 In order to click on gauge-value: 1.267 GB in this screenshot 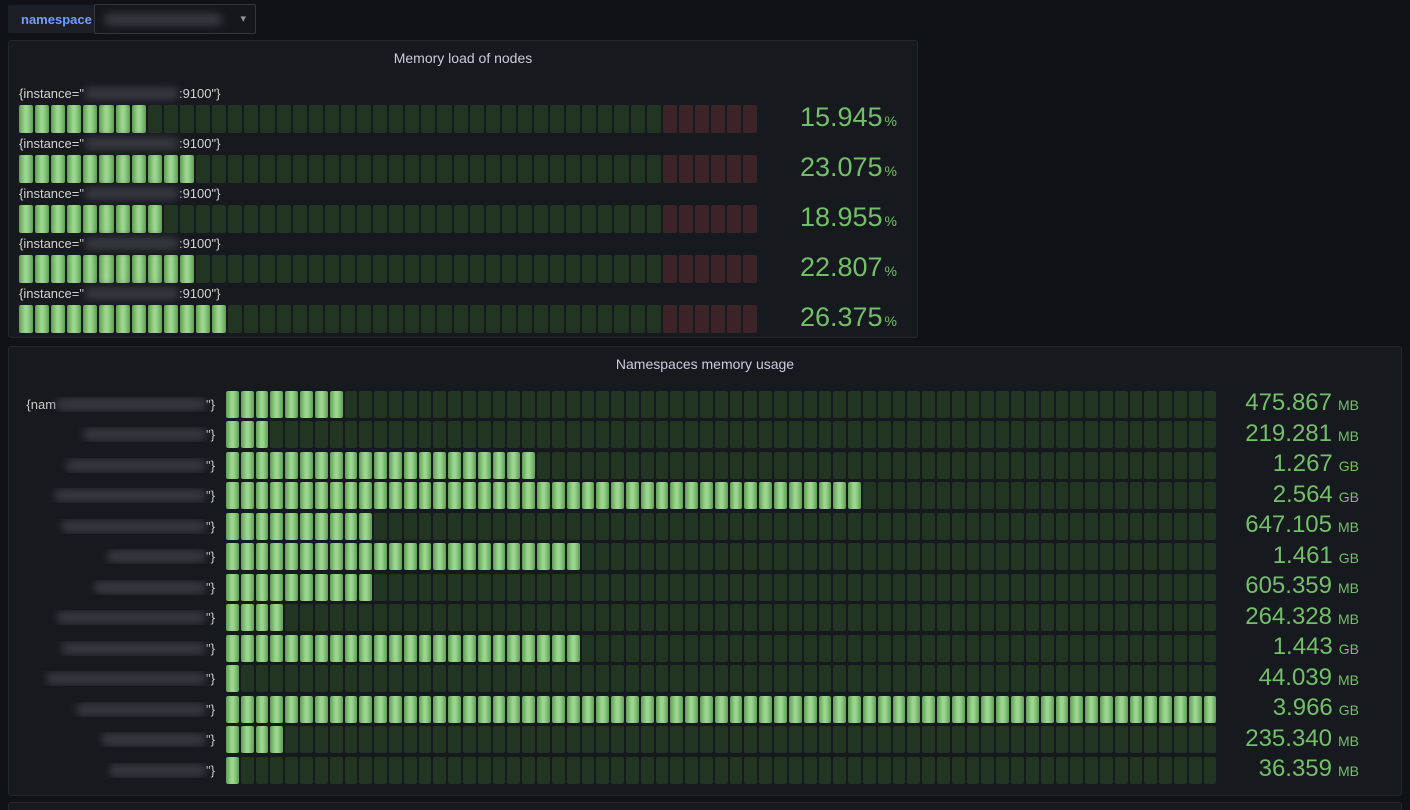, I will do `click(1308, 465)`.